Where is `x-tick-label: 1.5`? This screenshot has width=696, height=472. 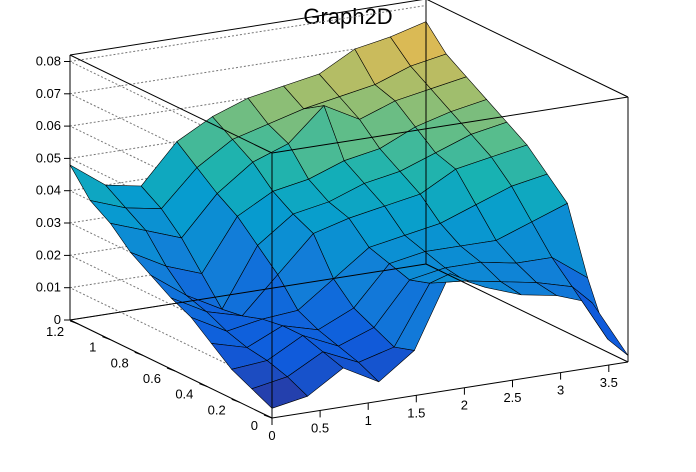 x-tick-label: 1.5 is located at coordinates (416, 412).